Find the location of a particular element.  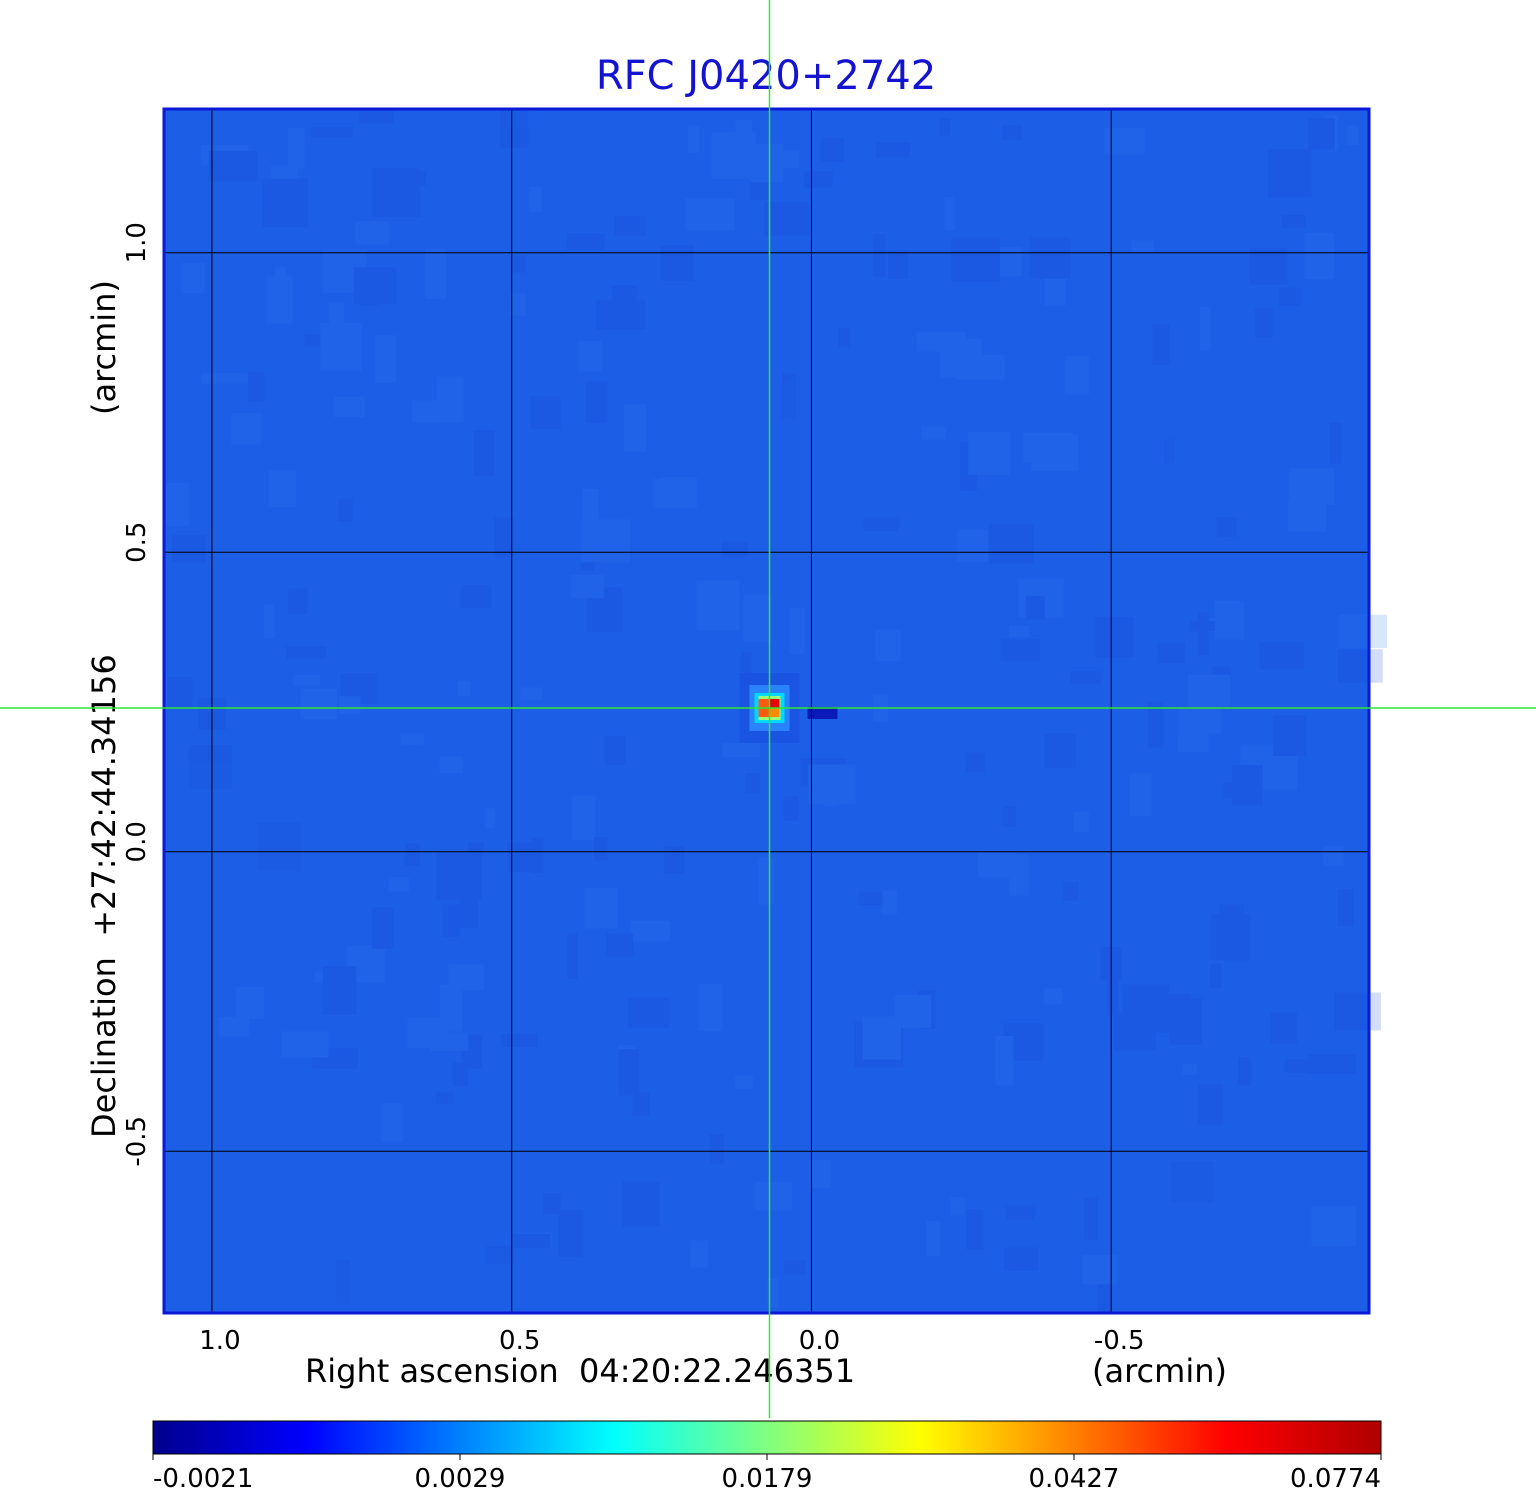

chart-title: RFC J0420+2742 is located at coordinates (766, 76).